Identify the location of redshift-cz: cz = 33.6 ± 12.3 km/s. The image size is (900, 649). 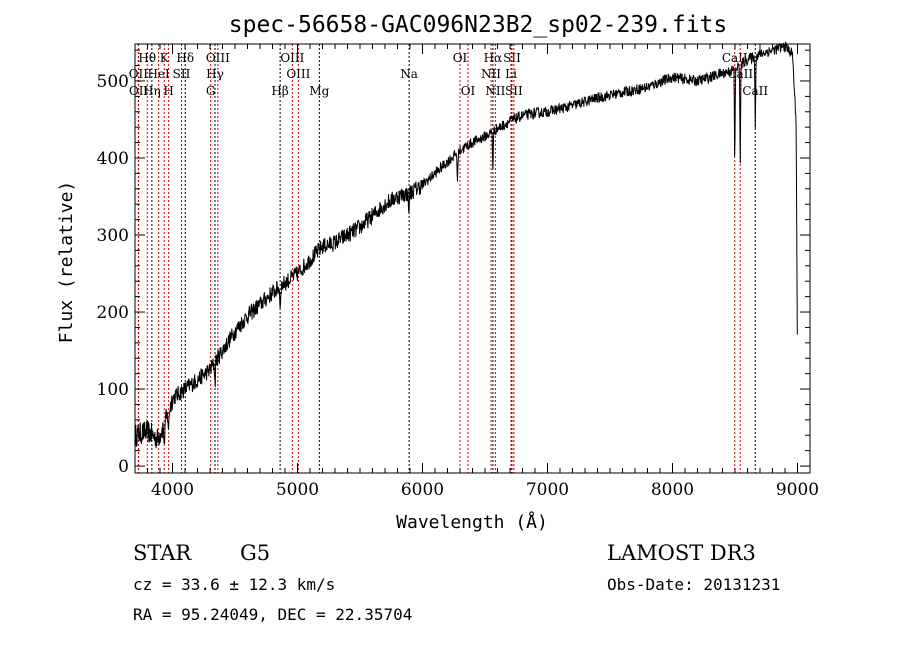
(234, 584).